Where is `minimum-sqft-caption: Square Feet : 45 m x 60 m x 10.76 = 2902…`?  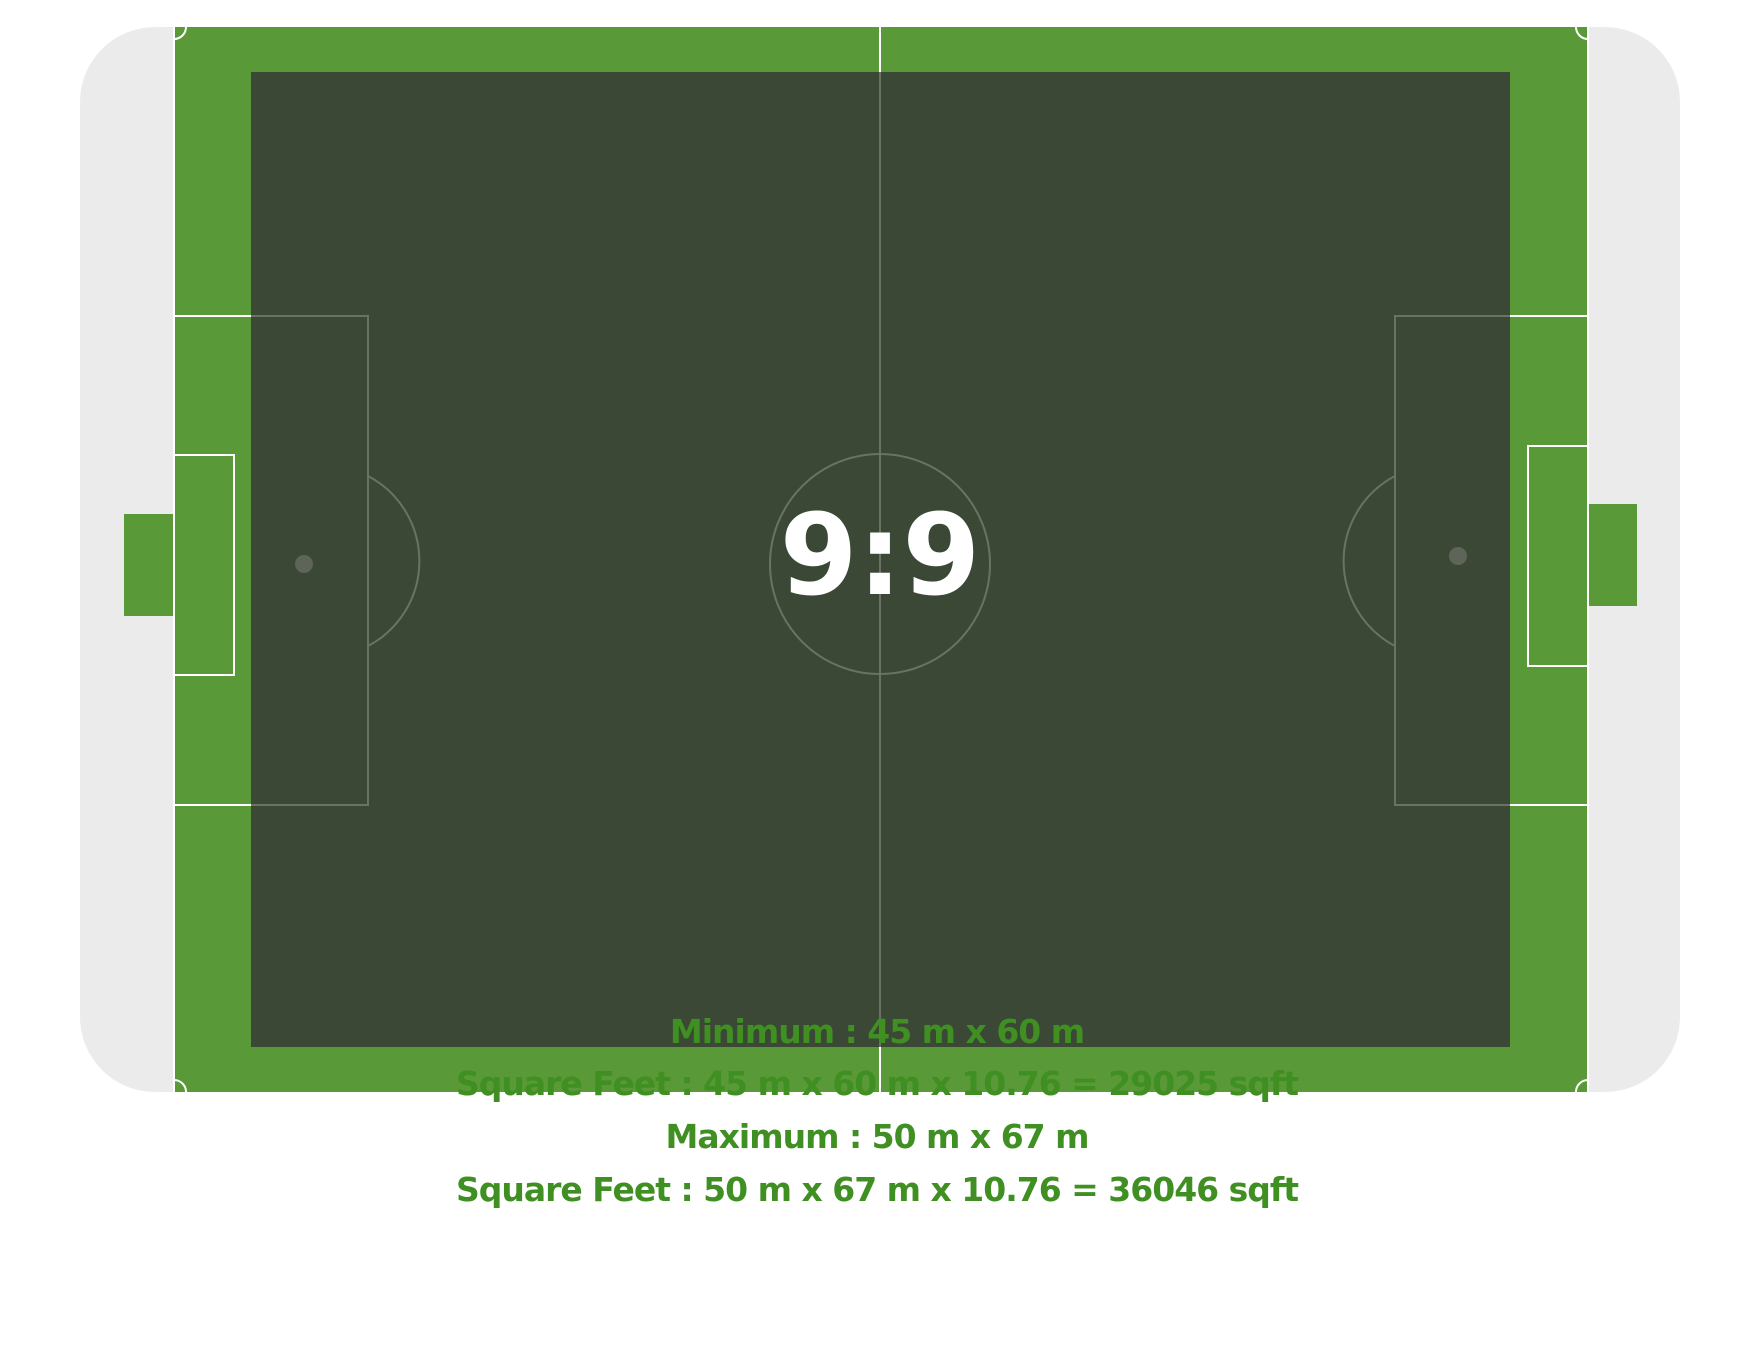 minimum-sqft-caption: Square Feet : 45 m x 60 m x 10.76 = 2902… is located at coordinates (877, 1083).